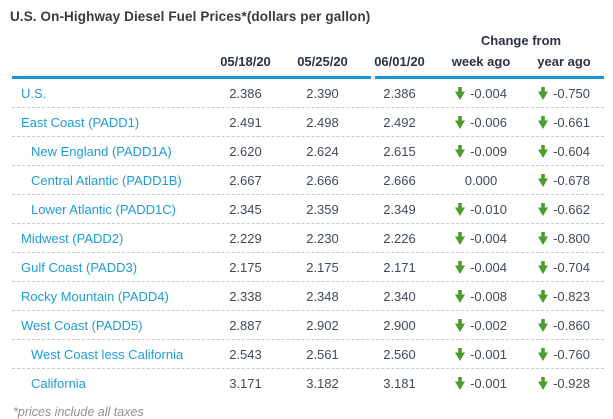  Describe the element at coordinates (308, 40) in the screenshot. I see `table-header-group-row: Change from` at that location.